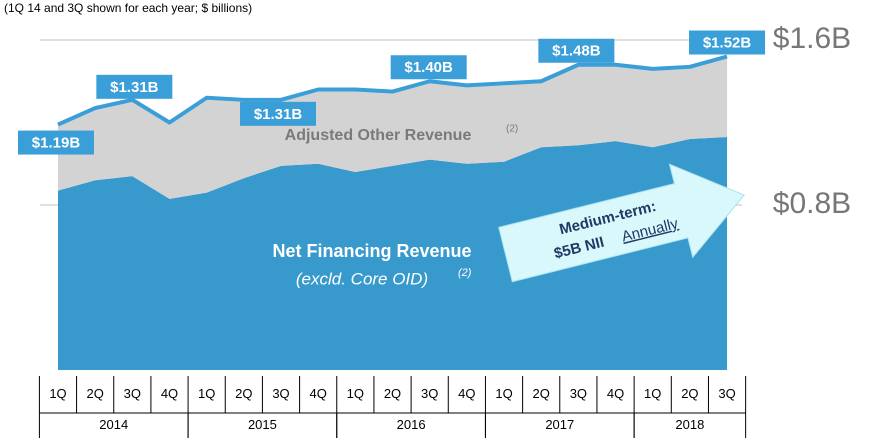 The height and width of the screenshot is (442, 881). Describe the element at coordinates (622, 223) in the screenshot. I see `arrow: Medium-term: $5B NII Annually` at that location.